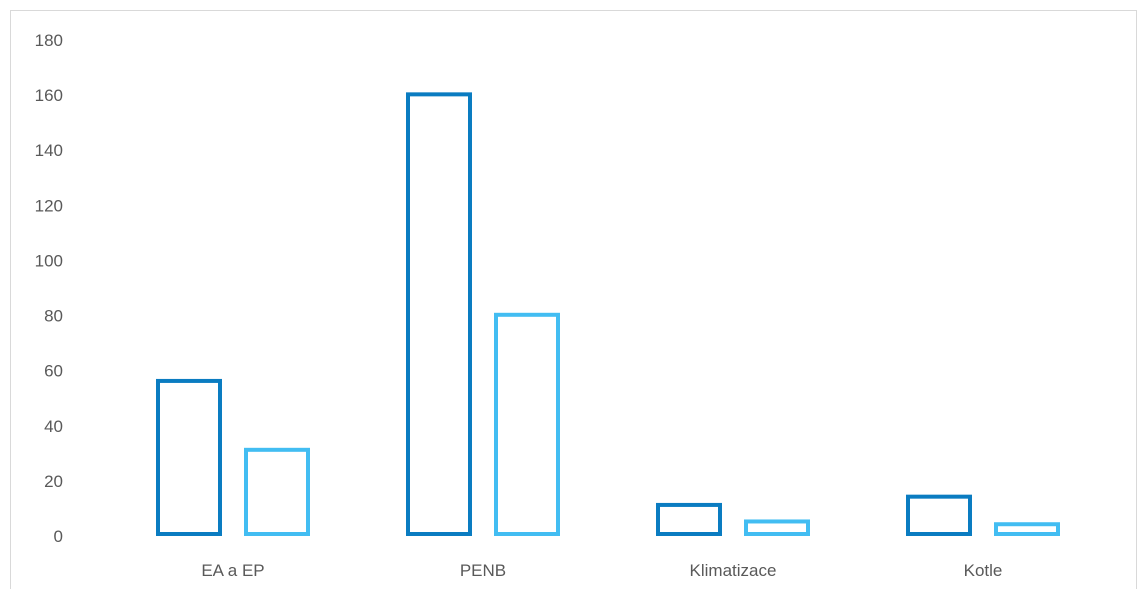  Describe the element at coordinates (49, 95) in the screenshot. I see `y-tick-label: 160` at that location.